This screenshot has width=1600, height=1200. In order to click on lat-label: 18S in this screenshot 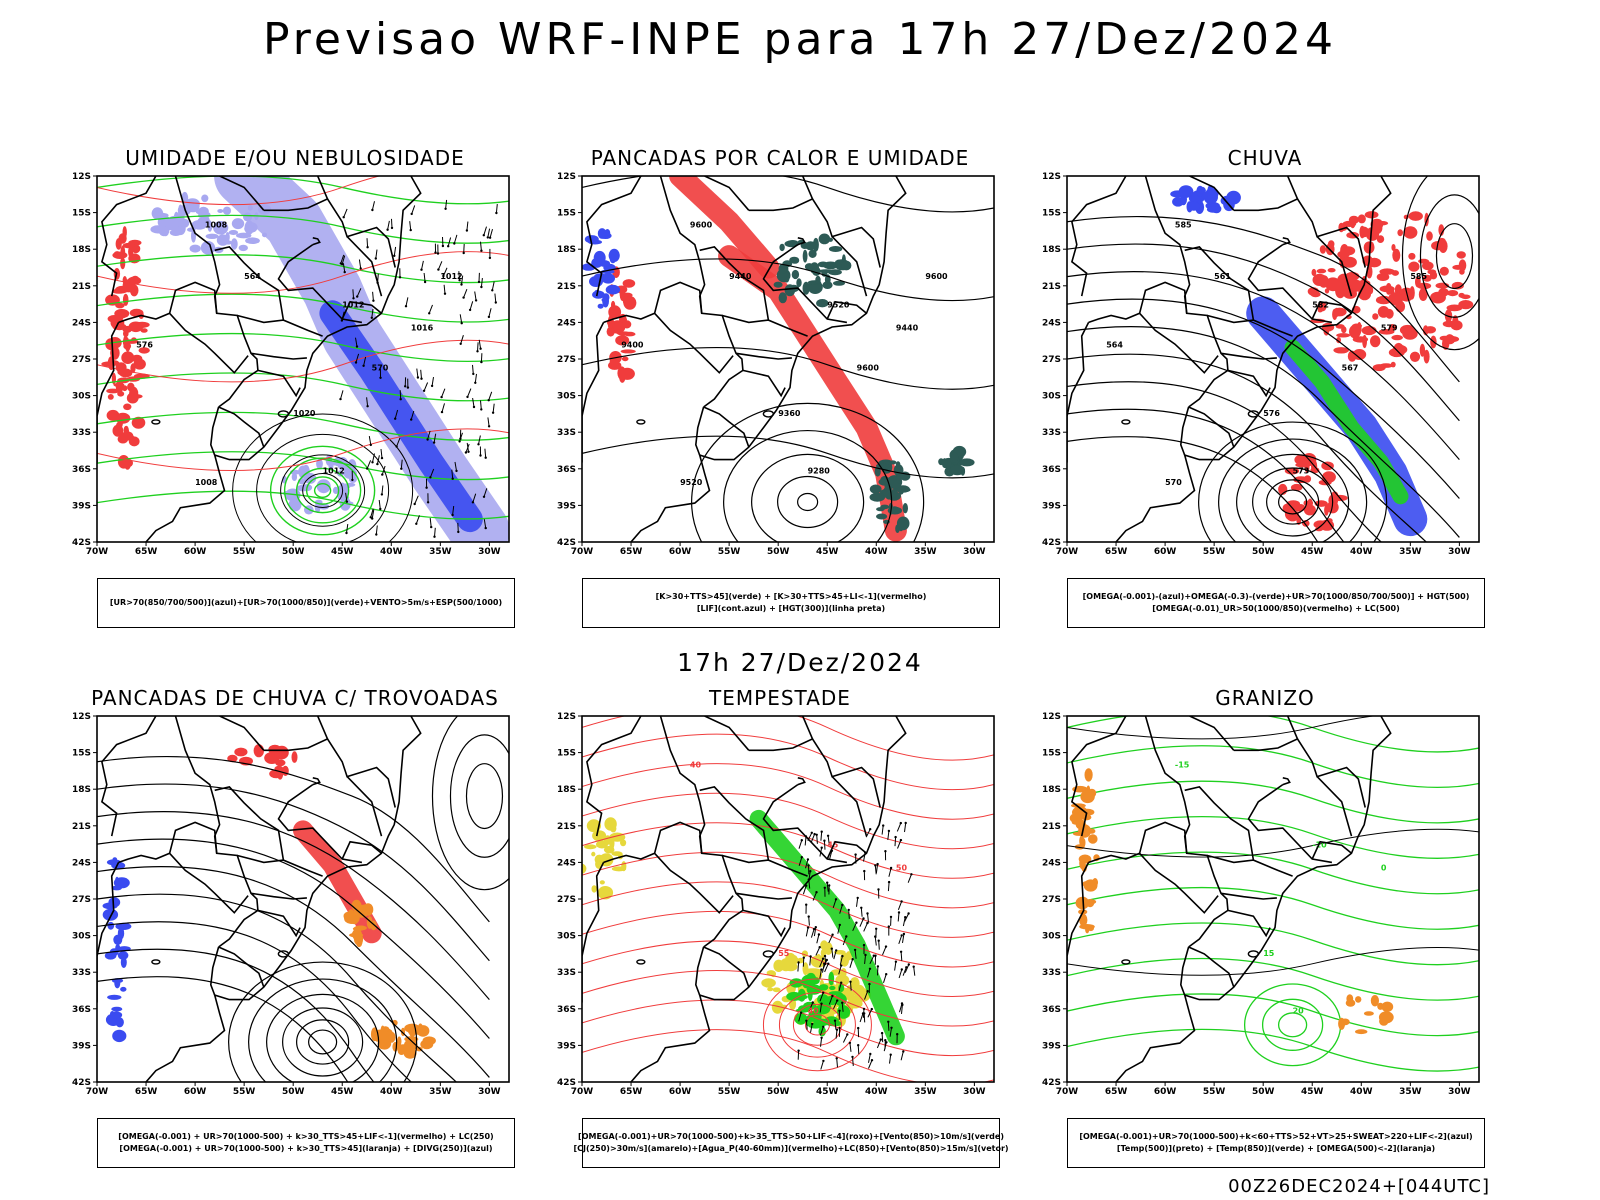, I will do `click(1051, 790)`.